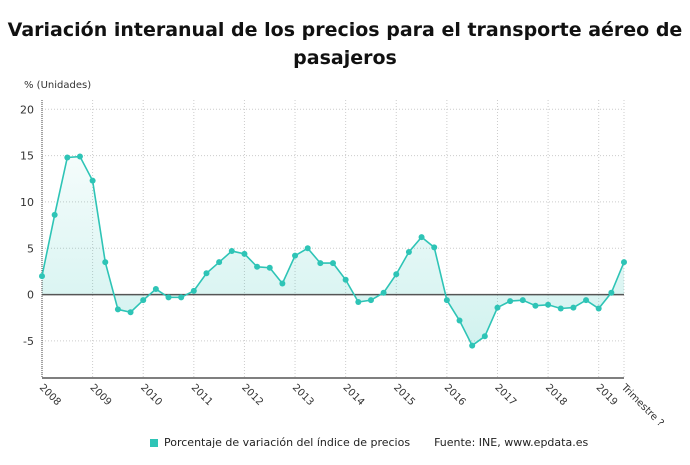 Image resolution: width=690 pixels, height=465 pixels. I want to click on y-tick-label: 10, so click(27, 202).